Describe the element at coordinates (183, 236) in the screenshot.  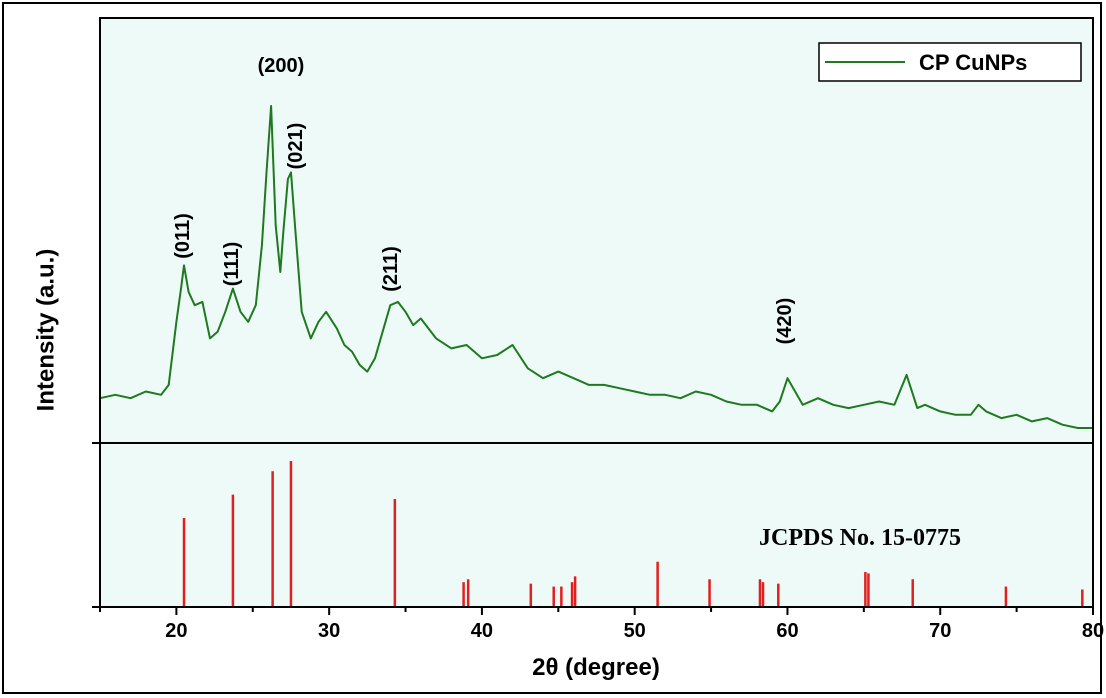
I see `peak-label: (011)` at that location.